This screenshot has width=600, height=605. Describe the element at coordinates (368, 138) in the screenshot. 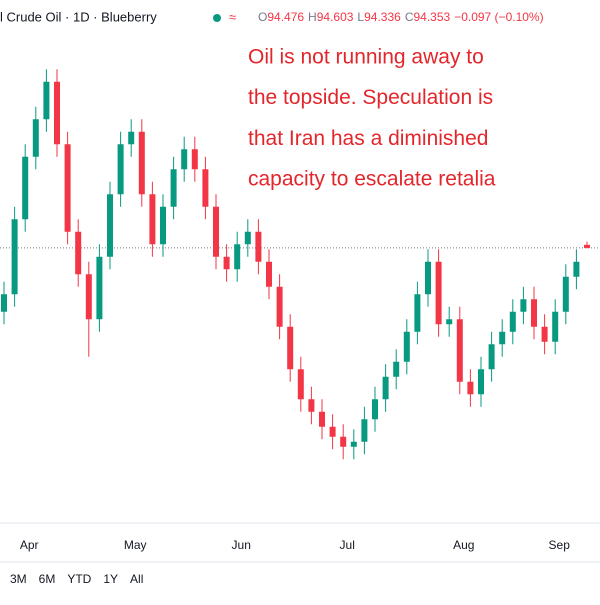

I see `annotation-line: that Iran has a diminished` at that location.